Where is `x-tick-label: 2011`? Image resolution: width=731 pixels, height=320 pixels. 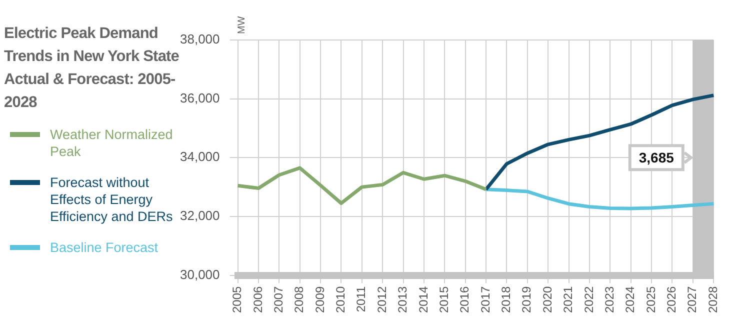 x-tick-label: 2011 is located at coordinates (361, 299).